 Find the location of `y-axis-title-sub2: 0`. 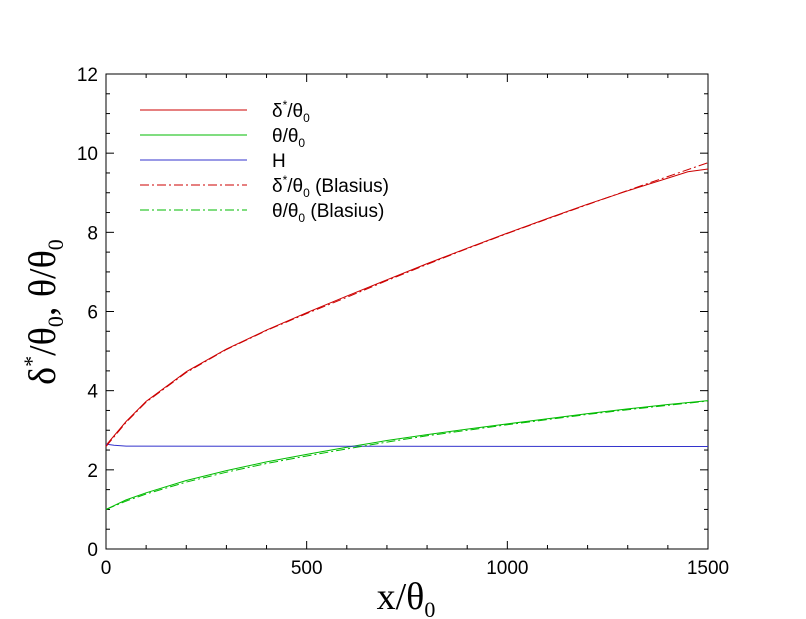

y-axis-title-sub2: 0 is located at coordinates (55, 244).